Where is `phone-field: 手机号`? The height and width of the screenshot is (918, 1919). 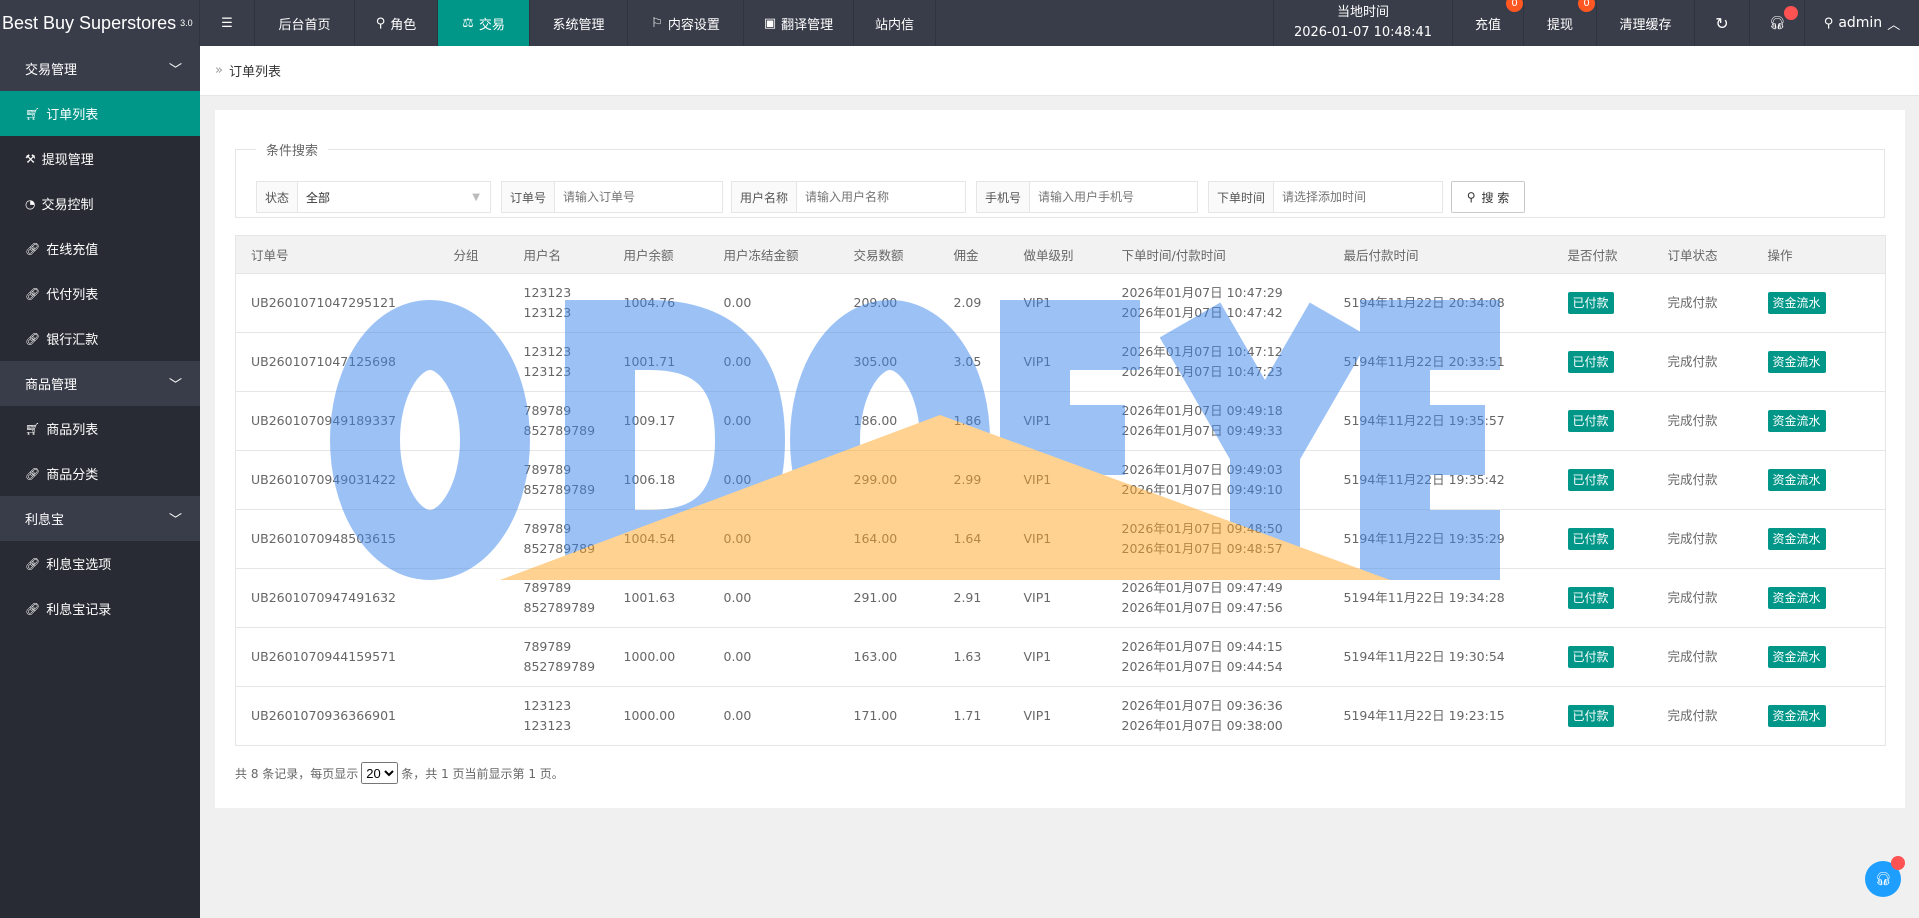
phone-field: 手机号 is located at coordinates (1087, 197).